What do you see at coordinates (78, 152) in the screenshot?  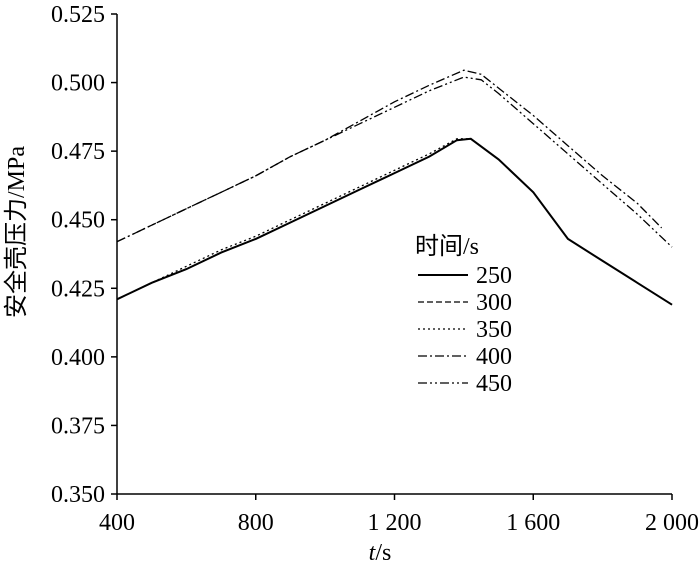 I see `y-tick-label: 0.475` at bounding box center [78, 152].